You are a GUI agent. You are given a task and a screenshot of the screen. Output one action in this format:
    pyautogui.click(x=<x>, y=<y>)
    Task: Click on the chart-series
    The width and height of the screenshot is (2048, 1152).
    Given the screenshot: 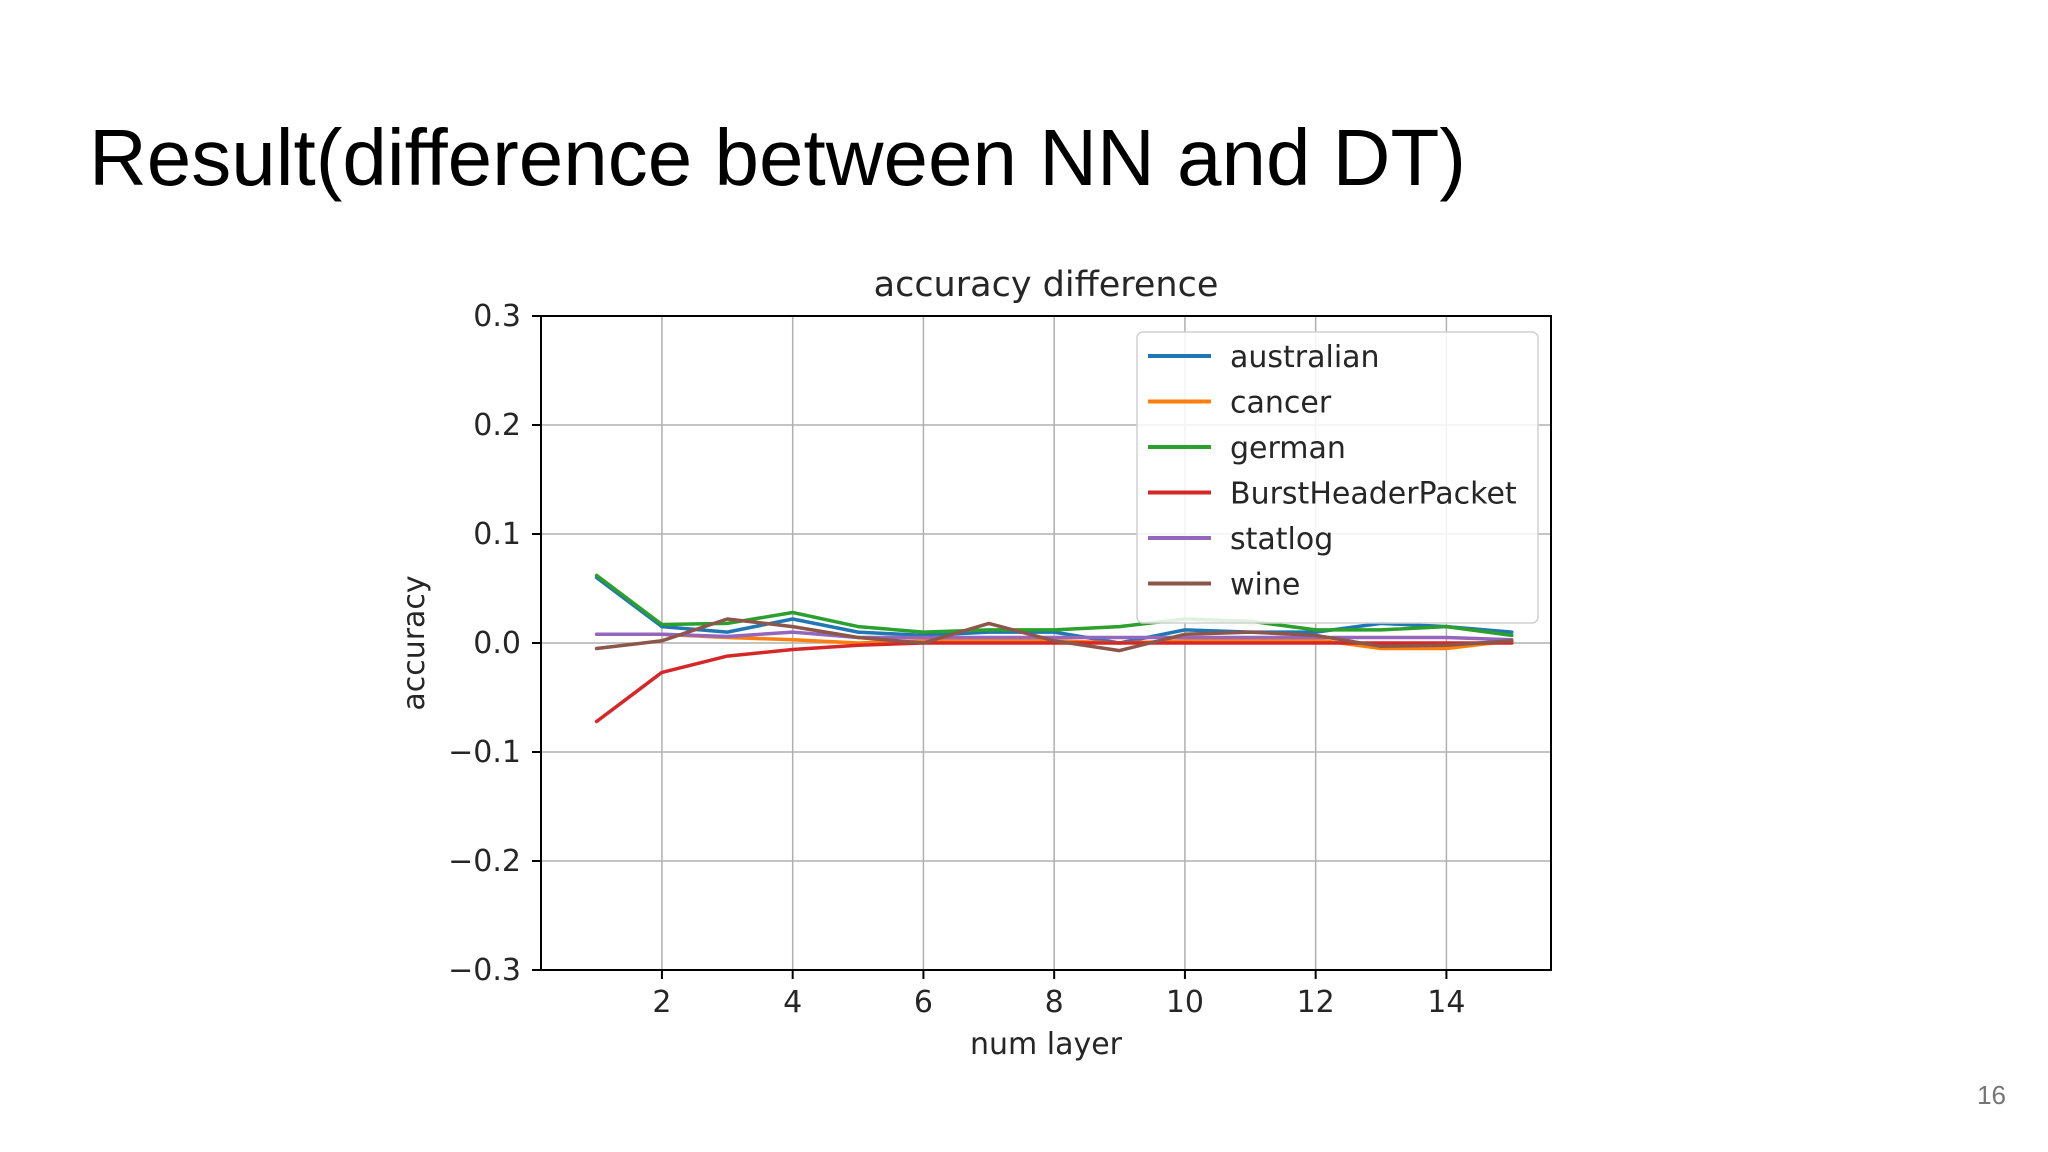 What is the action you would take?
    pyautogui.click(x=1054, y=648)
    